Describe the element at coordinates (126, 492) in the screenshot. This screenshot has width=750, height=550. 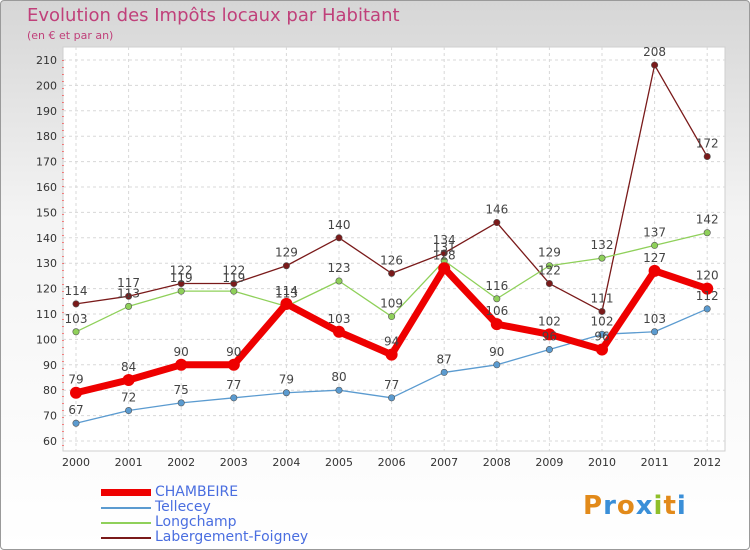
I see `legend-swatch-chambeire` at that location.